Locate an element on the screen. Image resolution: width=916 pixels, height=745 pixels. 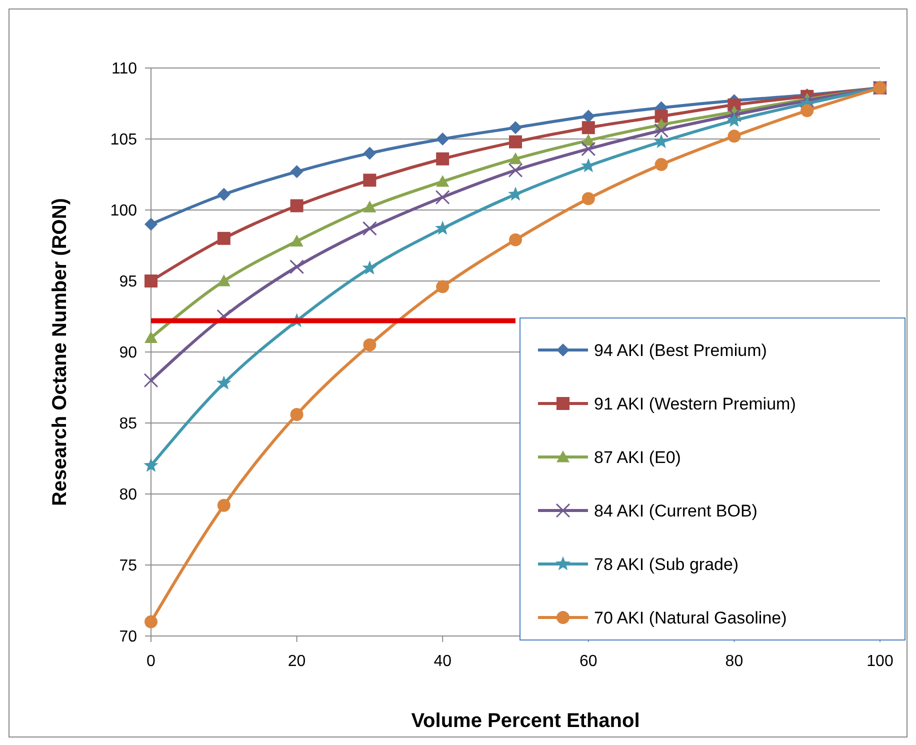
y-tick-label: 70 is located at coordinates (128, 637).